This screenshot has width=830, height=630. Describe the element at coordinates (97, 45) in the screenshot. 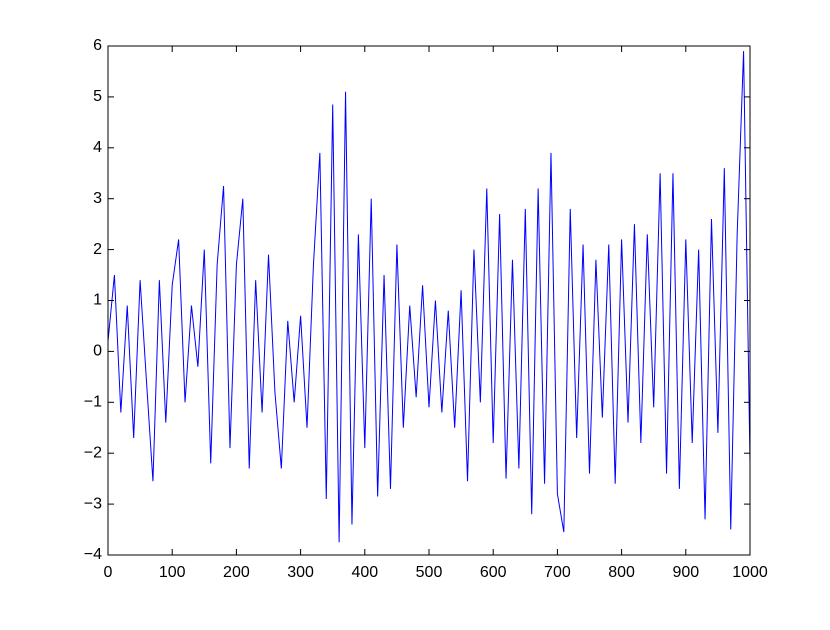

I see `y-tick-label: 6` at that location.